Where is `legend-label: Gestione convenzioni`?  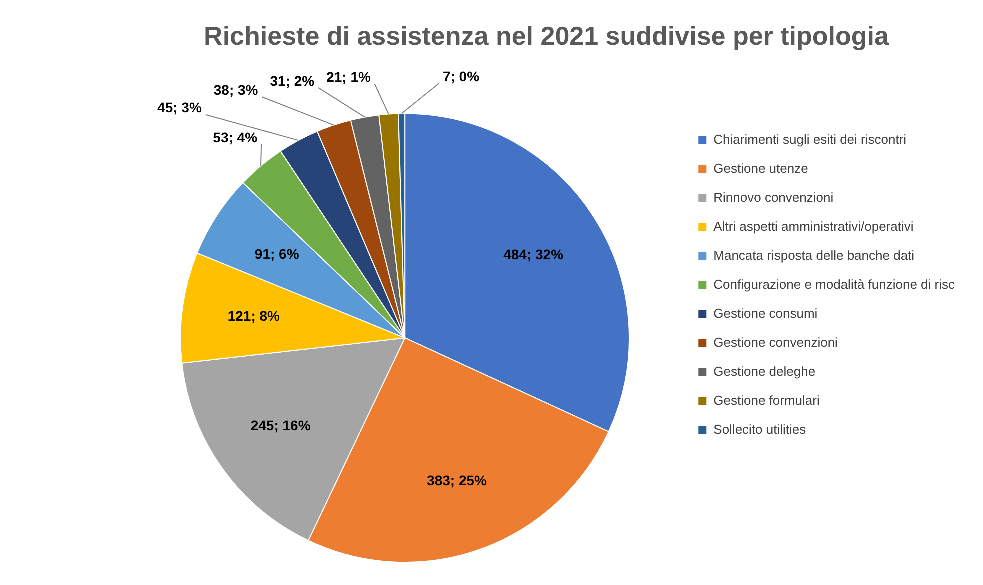 legend-label: Gestione convenzioni is located at coordinates (776, 342).